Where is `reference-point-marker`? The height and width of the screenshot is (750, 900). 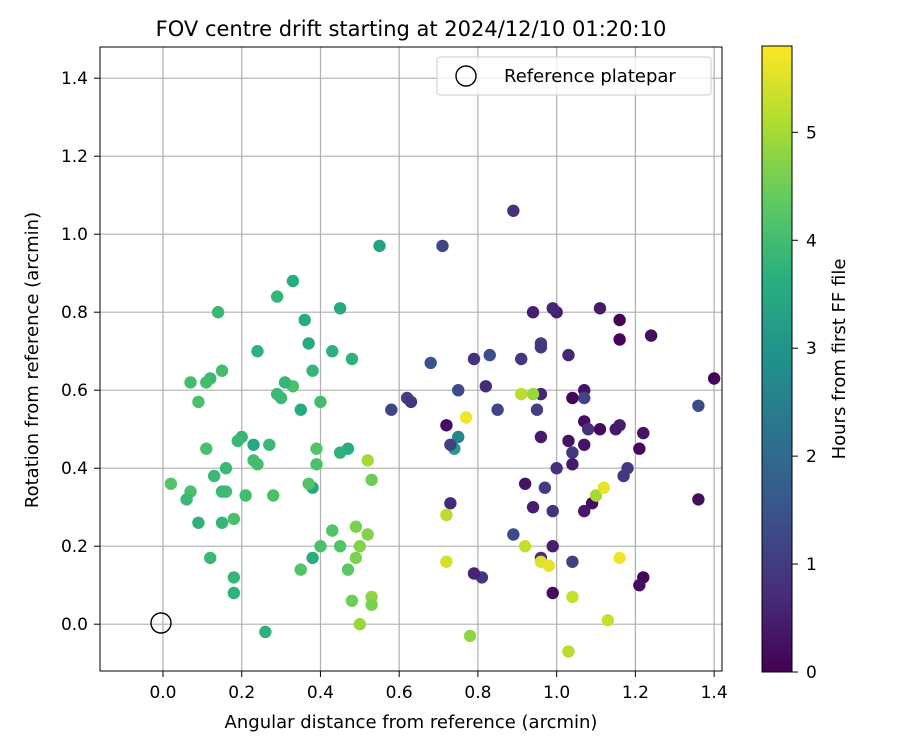 reference-point-marker is located at coordinates (161, 623).